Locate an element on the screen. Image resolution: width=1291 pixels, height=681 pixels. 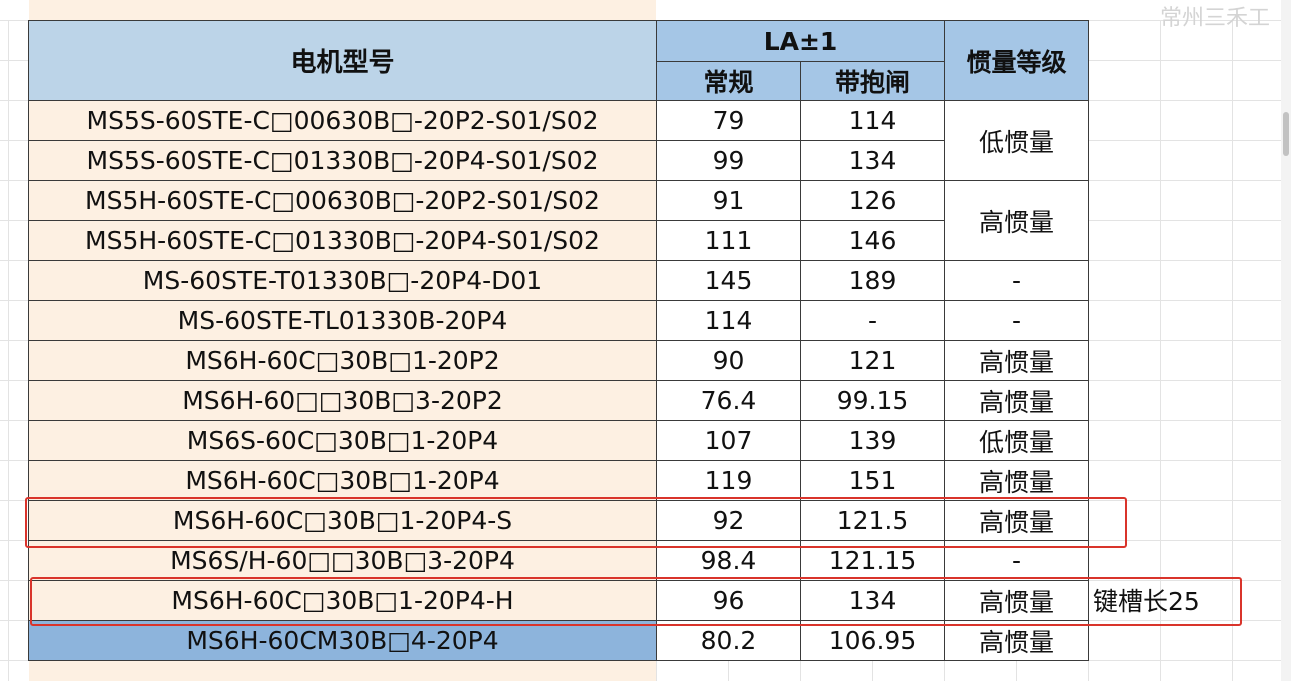
normal-cell: 107 is located at coordinates (728, 440).